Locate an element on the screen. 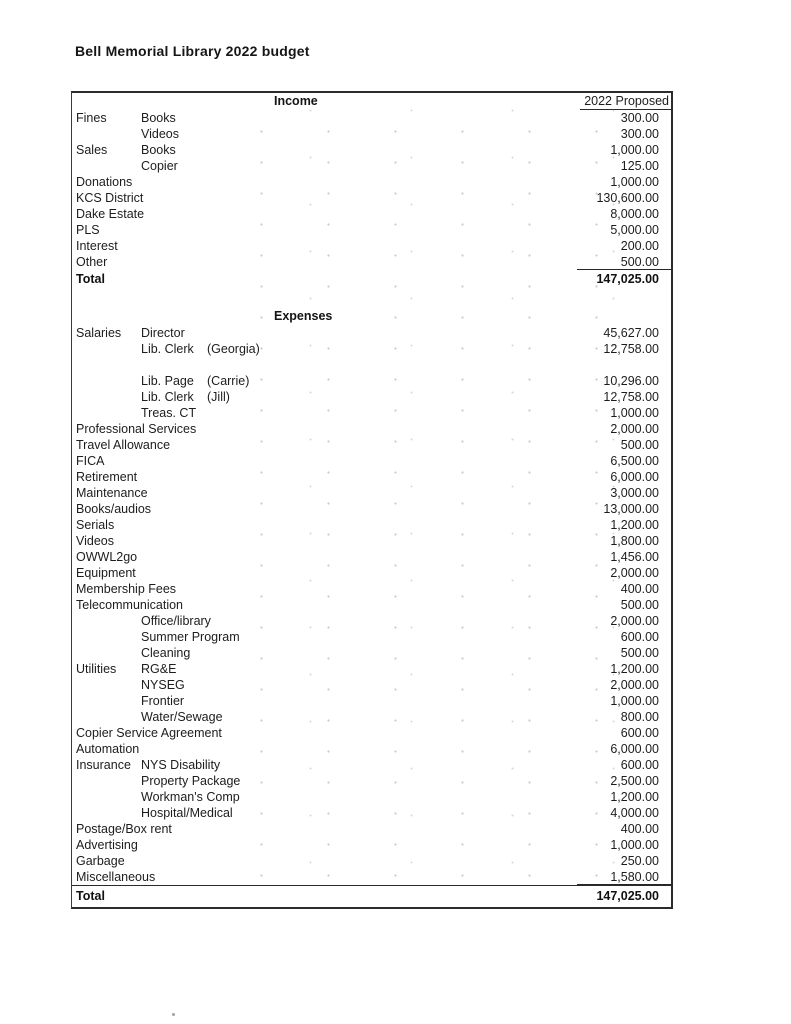  amount-cell: 400.00 is located at coordinates (639, 589).